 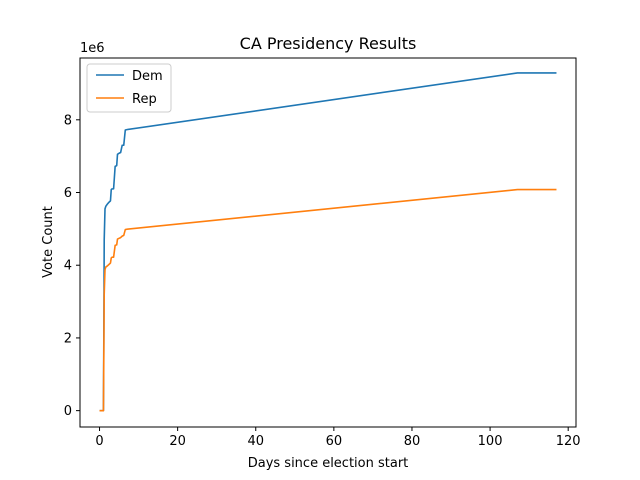 I want to click on x-tick-label: 120, so click(x=568, y=441).